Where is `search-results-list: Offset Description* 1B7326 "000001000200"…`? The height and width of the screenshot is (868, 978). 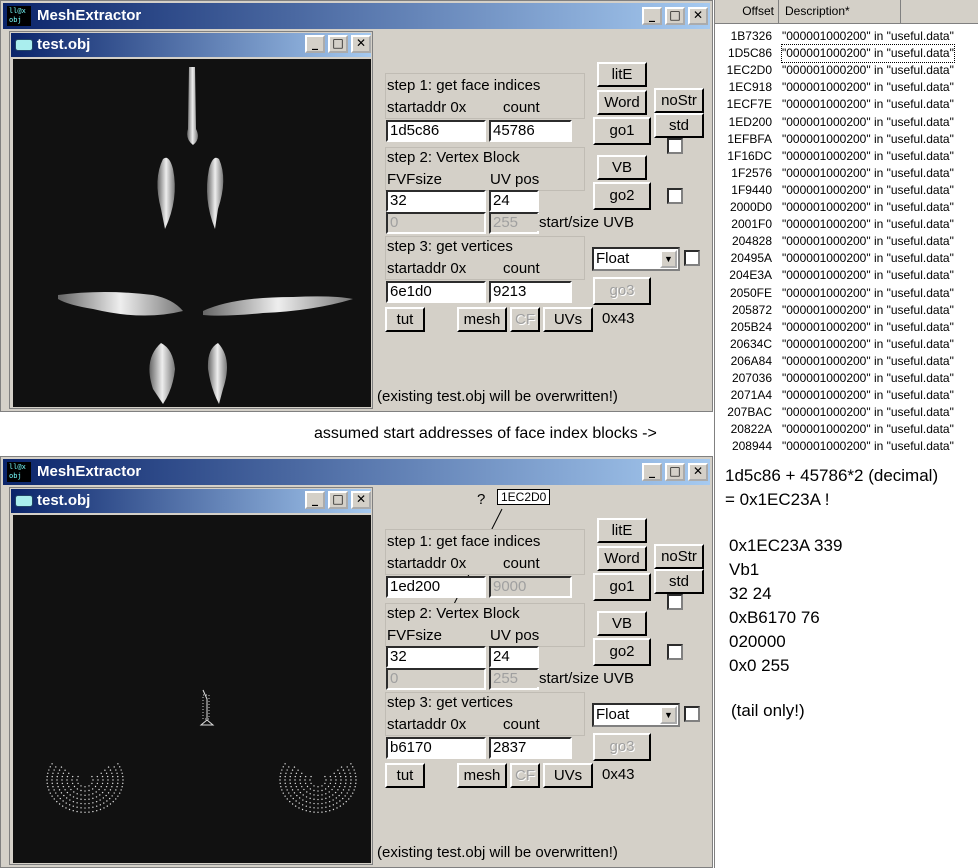
search-results-list: Offset Description* 1B7326 "000001000200"… is located at coordinates (846, 228).